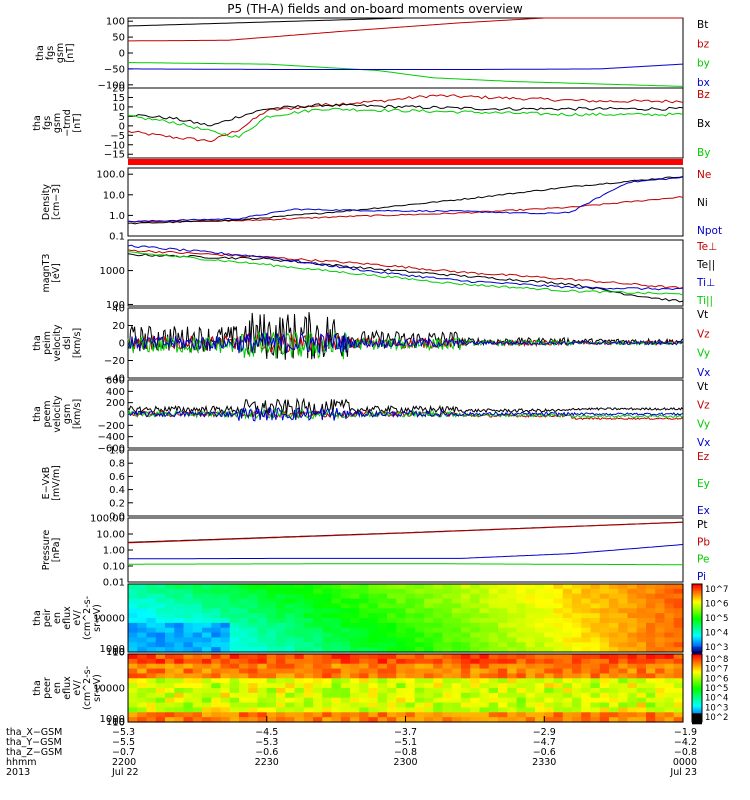 This screenshot has height=800, width=750. Describe the element at coordinates (114, 195) in the screenshot. I see `y-tick-label: 10.0` at that location.